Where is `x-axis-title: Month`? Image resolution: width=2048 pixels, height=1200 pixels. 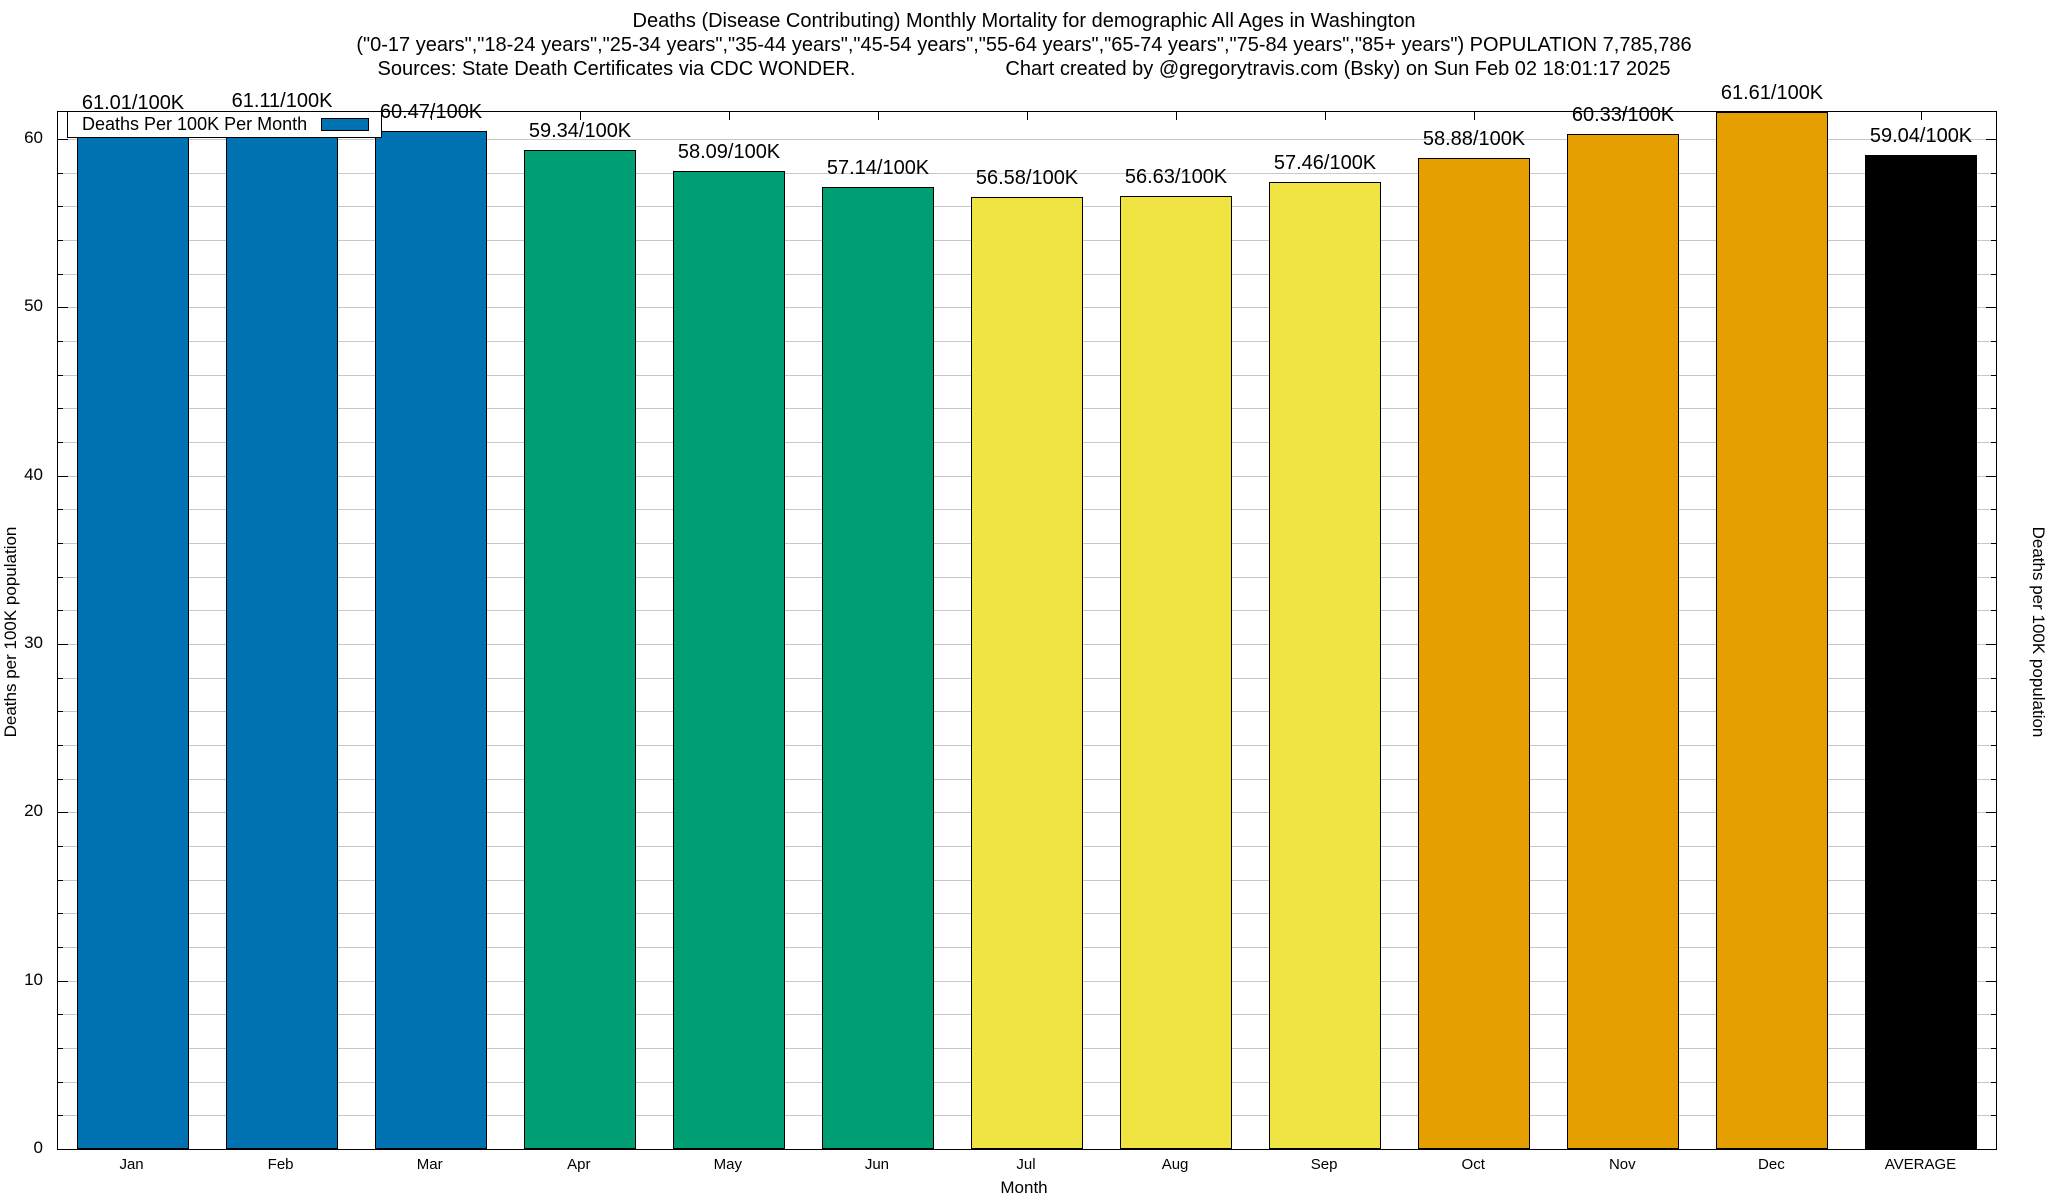
x-axis-title: Month is located at coordinates (1024, 1187).